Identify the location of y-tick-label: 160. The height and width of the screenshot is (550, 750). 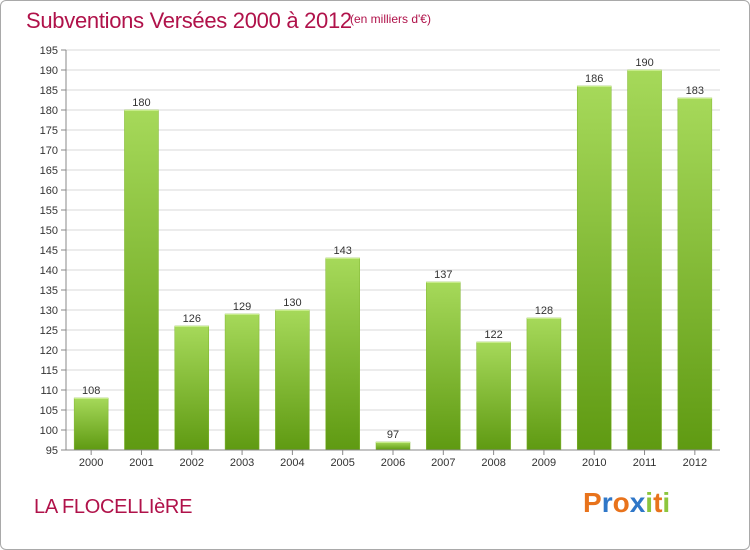
(49, 191).